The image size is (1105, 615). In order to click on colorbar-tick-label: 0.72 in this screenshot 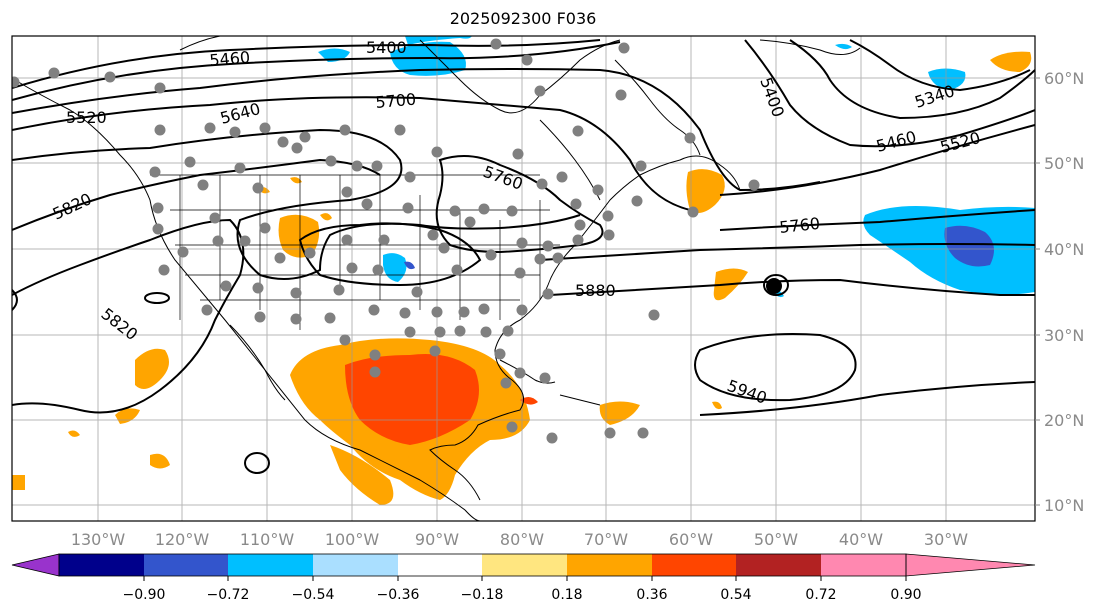, I will do `click(820, 595)`.